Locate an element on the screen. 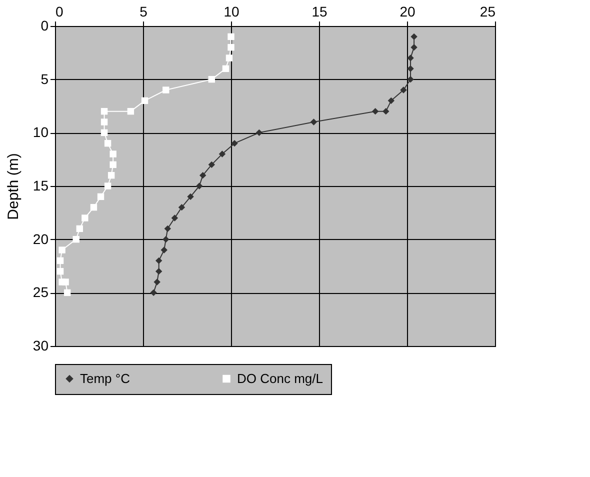  y-axis-title: Depth (m) is located at coordinates (13, 186).